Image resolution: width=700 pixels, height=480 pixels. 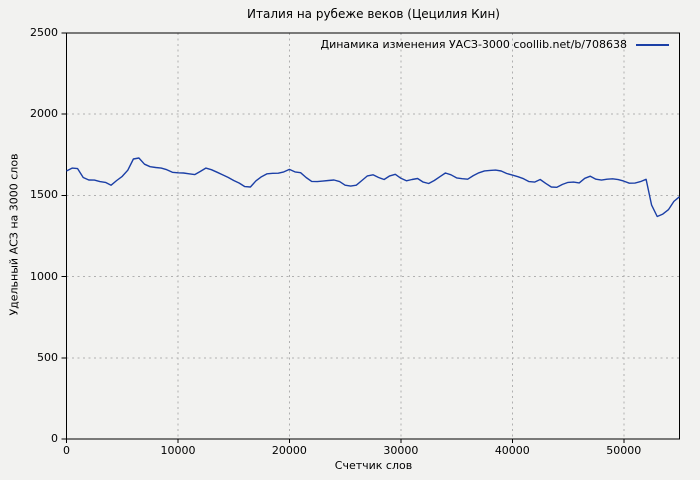 I want to click on y-tick-label: 0, so click(x=54, y=438).